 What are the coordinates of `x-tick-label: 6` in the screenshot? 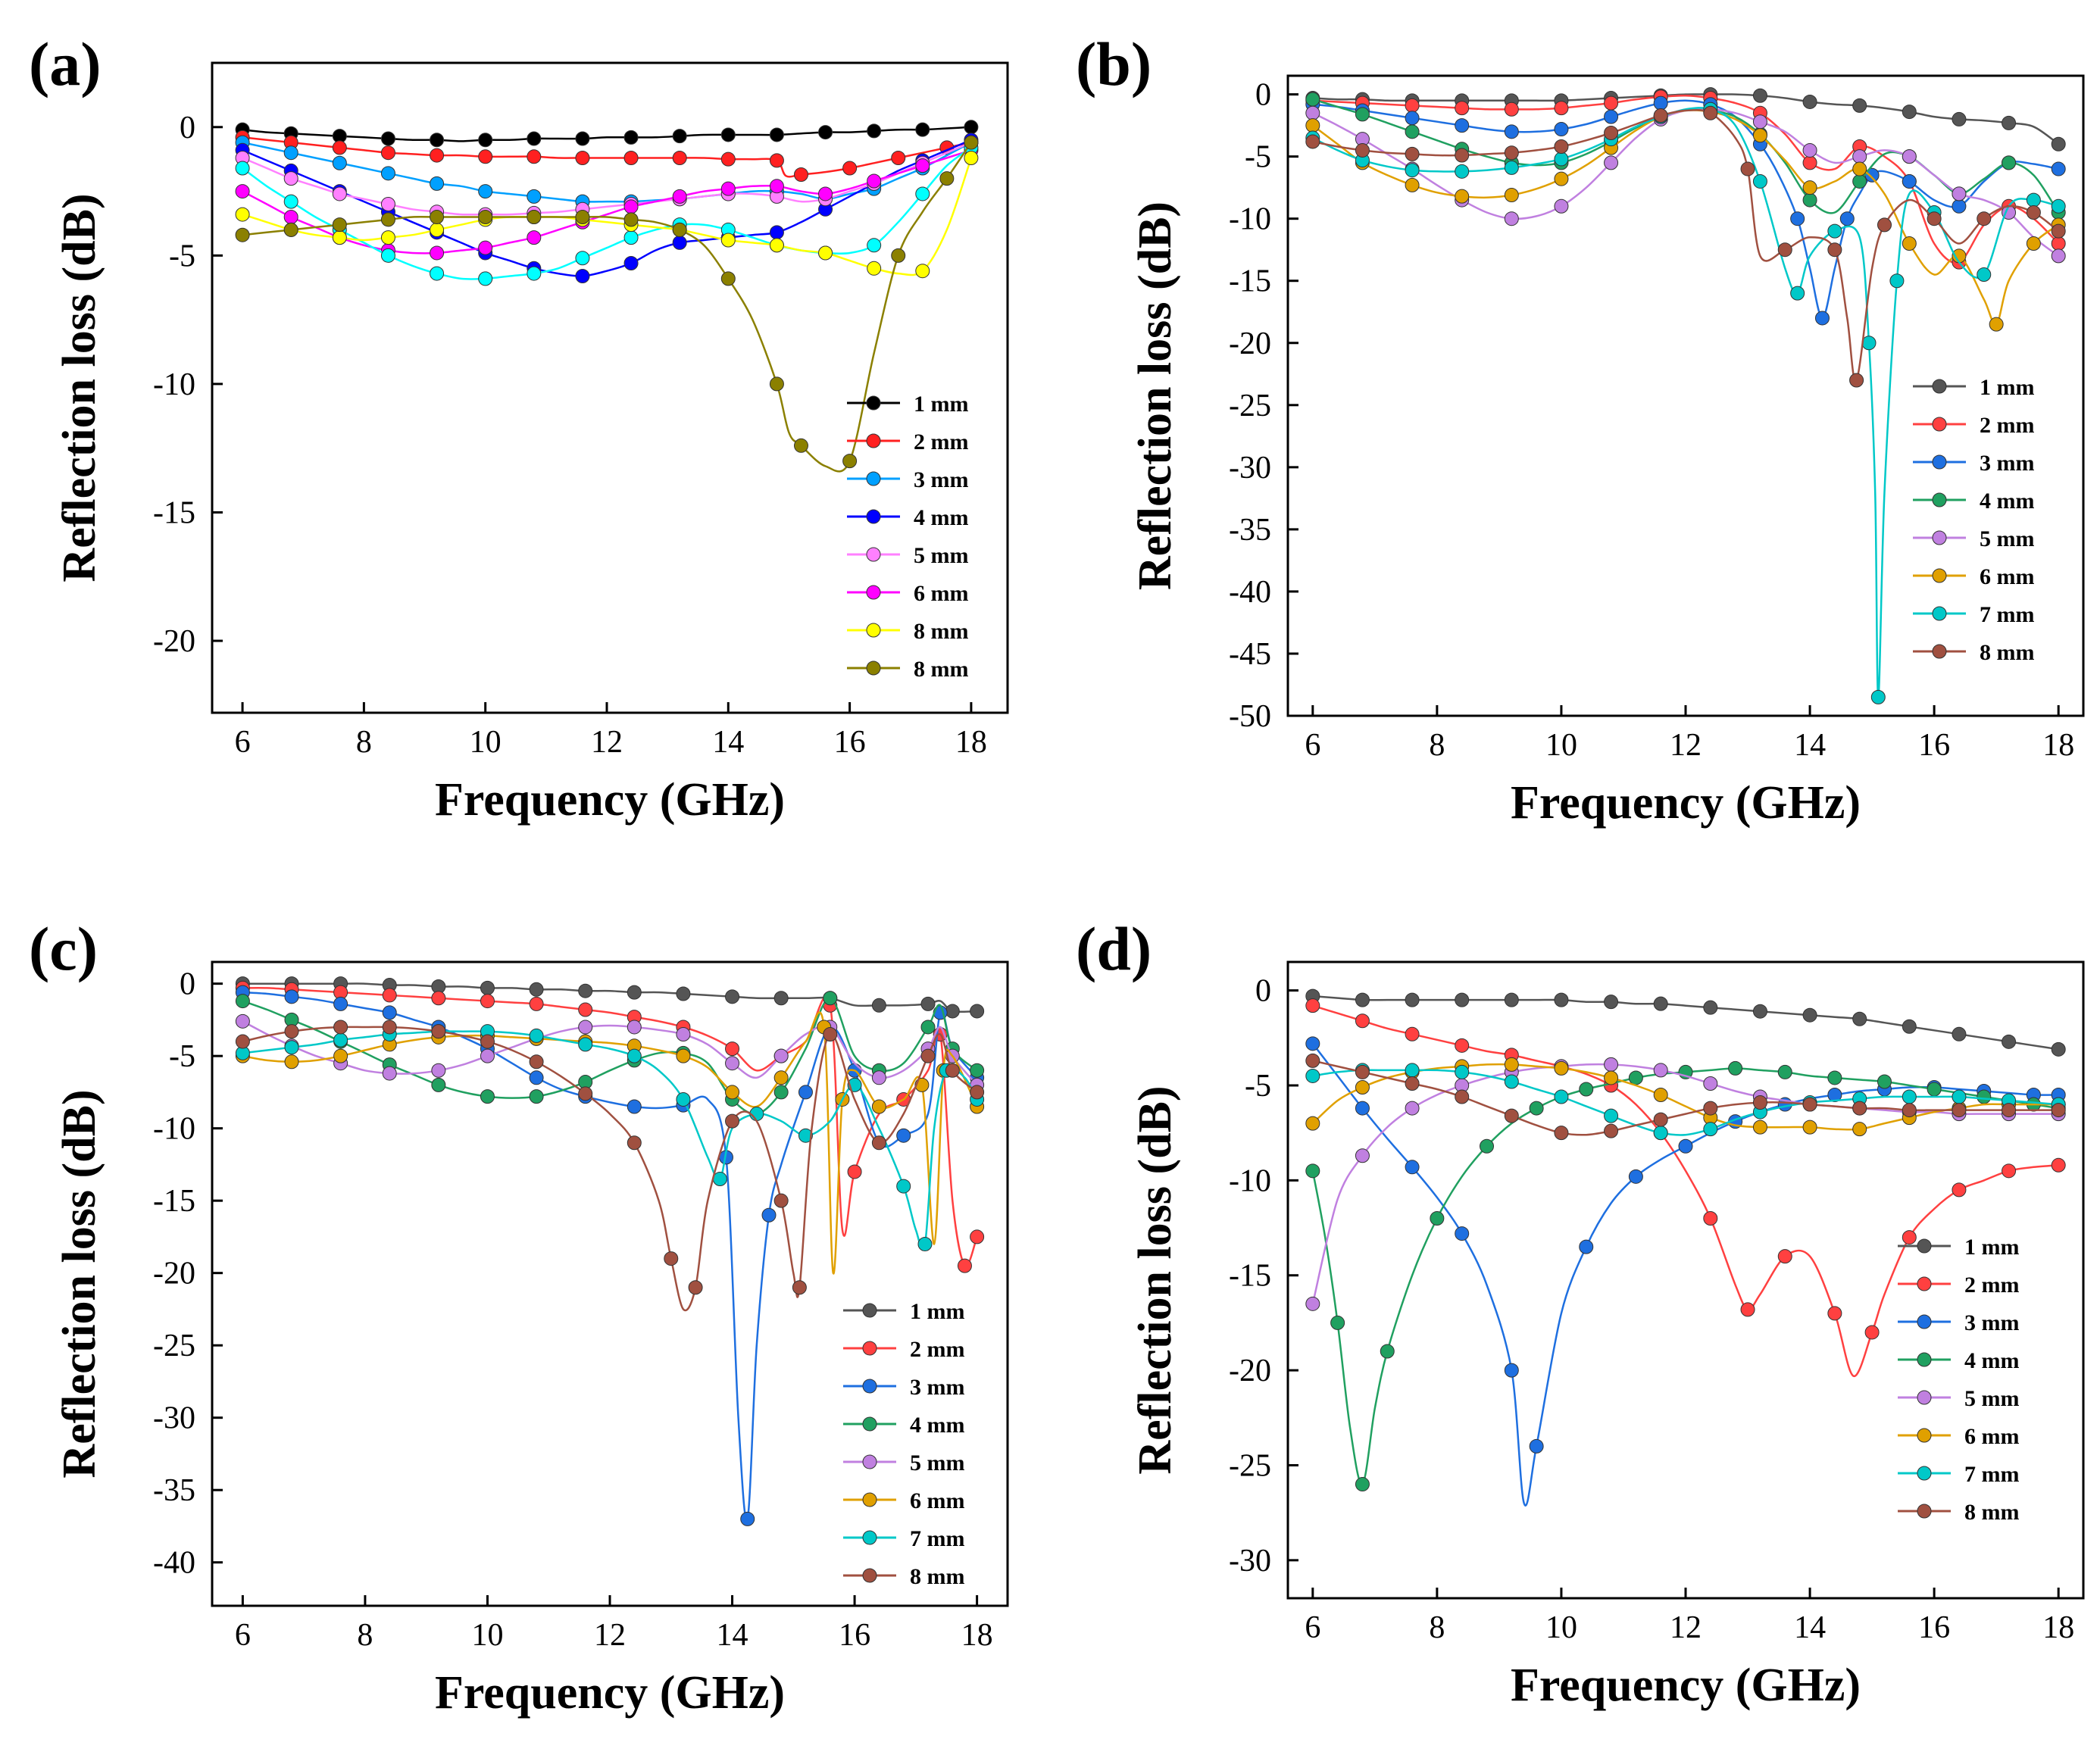 It's located at (1312, 745).